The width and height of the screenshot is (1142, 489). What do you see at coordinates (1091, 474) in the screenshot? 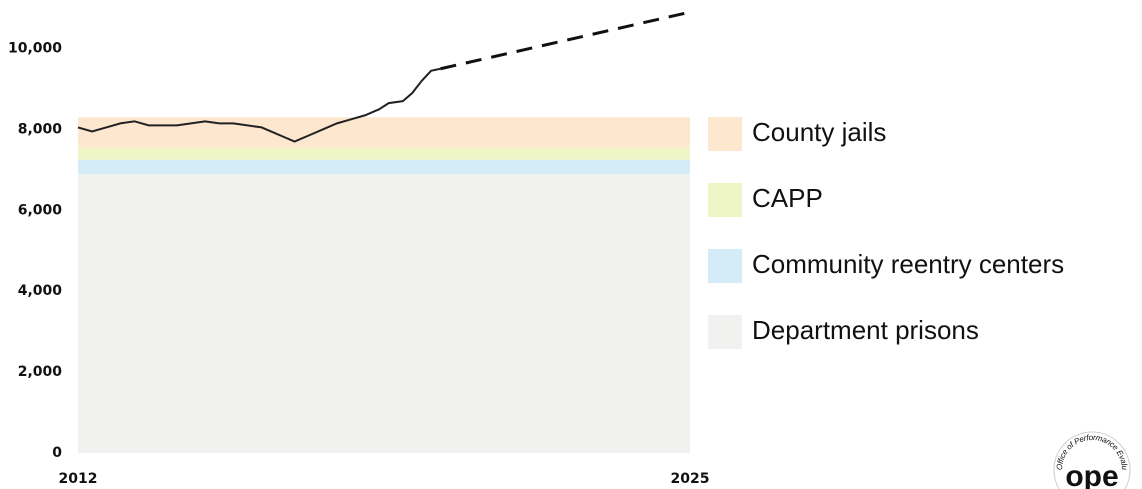
I see `logo-text: ope` at bounding box center [1091, 474].